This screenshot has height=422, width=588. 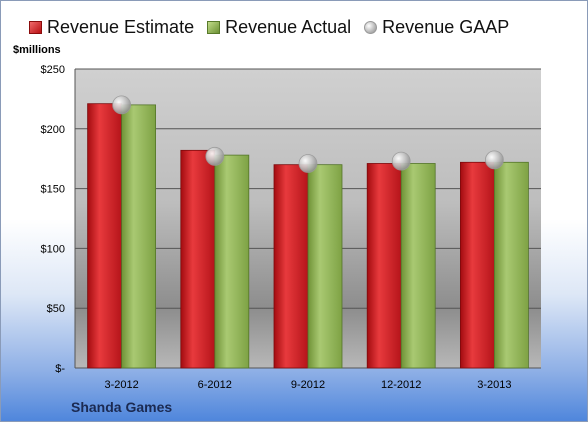 I want to click on y-axis-unit-label: $millions, so click(x=37, y=50).